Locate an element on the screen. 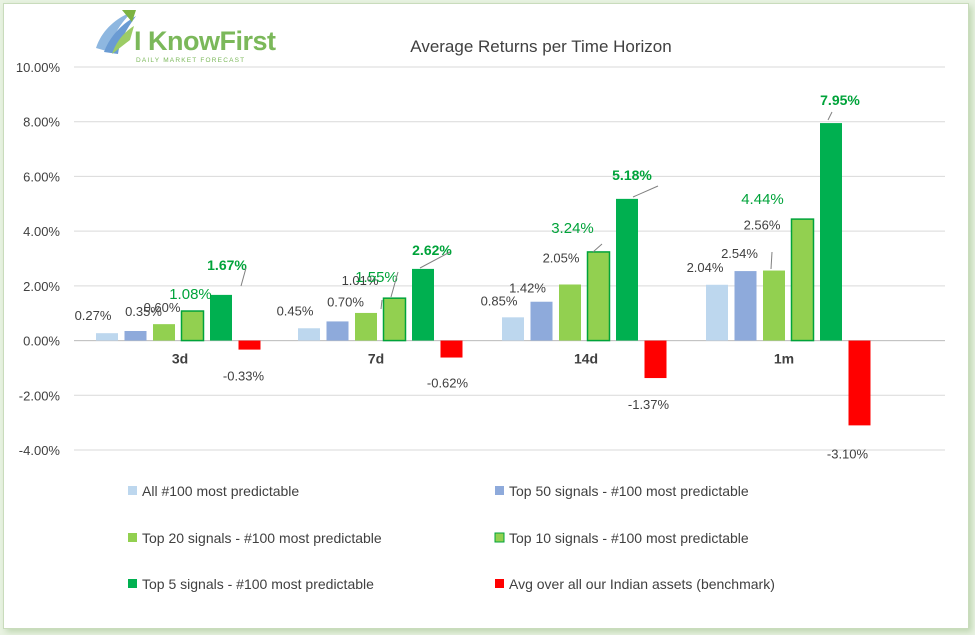 The width and height of the screenshot is (975, 635). data-label-series-5-14d: -1.37% is located at coordinates (649, 404).